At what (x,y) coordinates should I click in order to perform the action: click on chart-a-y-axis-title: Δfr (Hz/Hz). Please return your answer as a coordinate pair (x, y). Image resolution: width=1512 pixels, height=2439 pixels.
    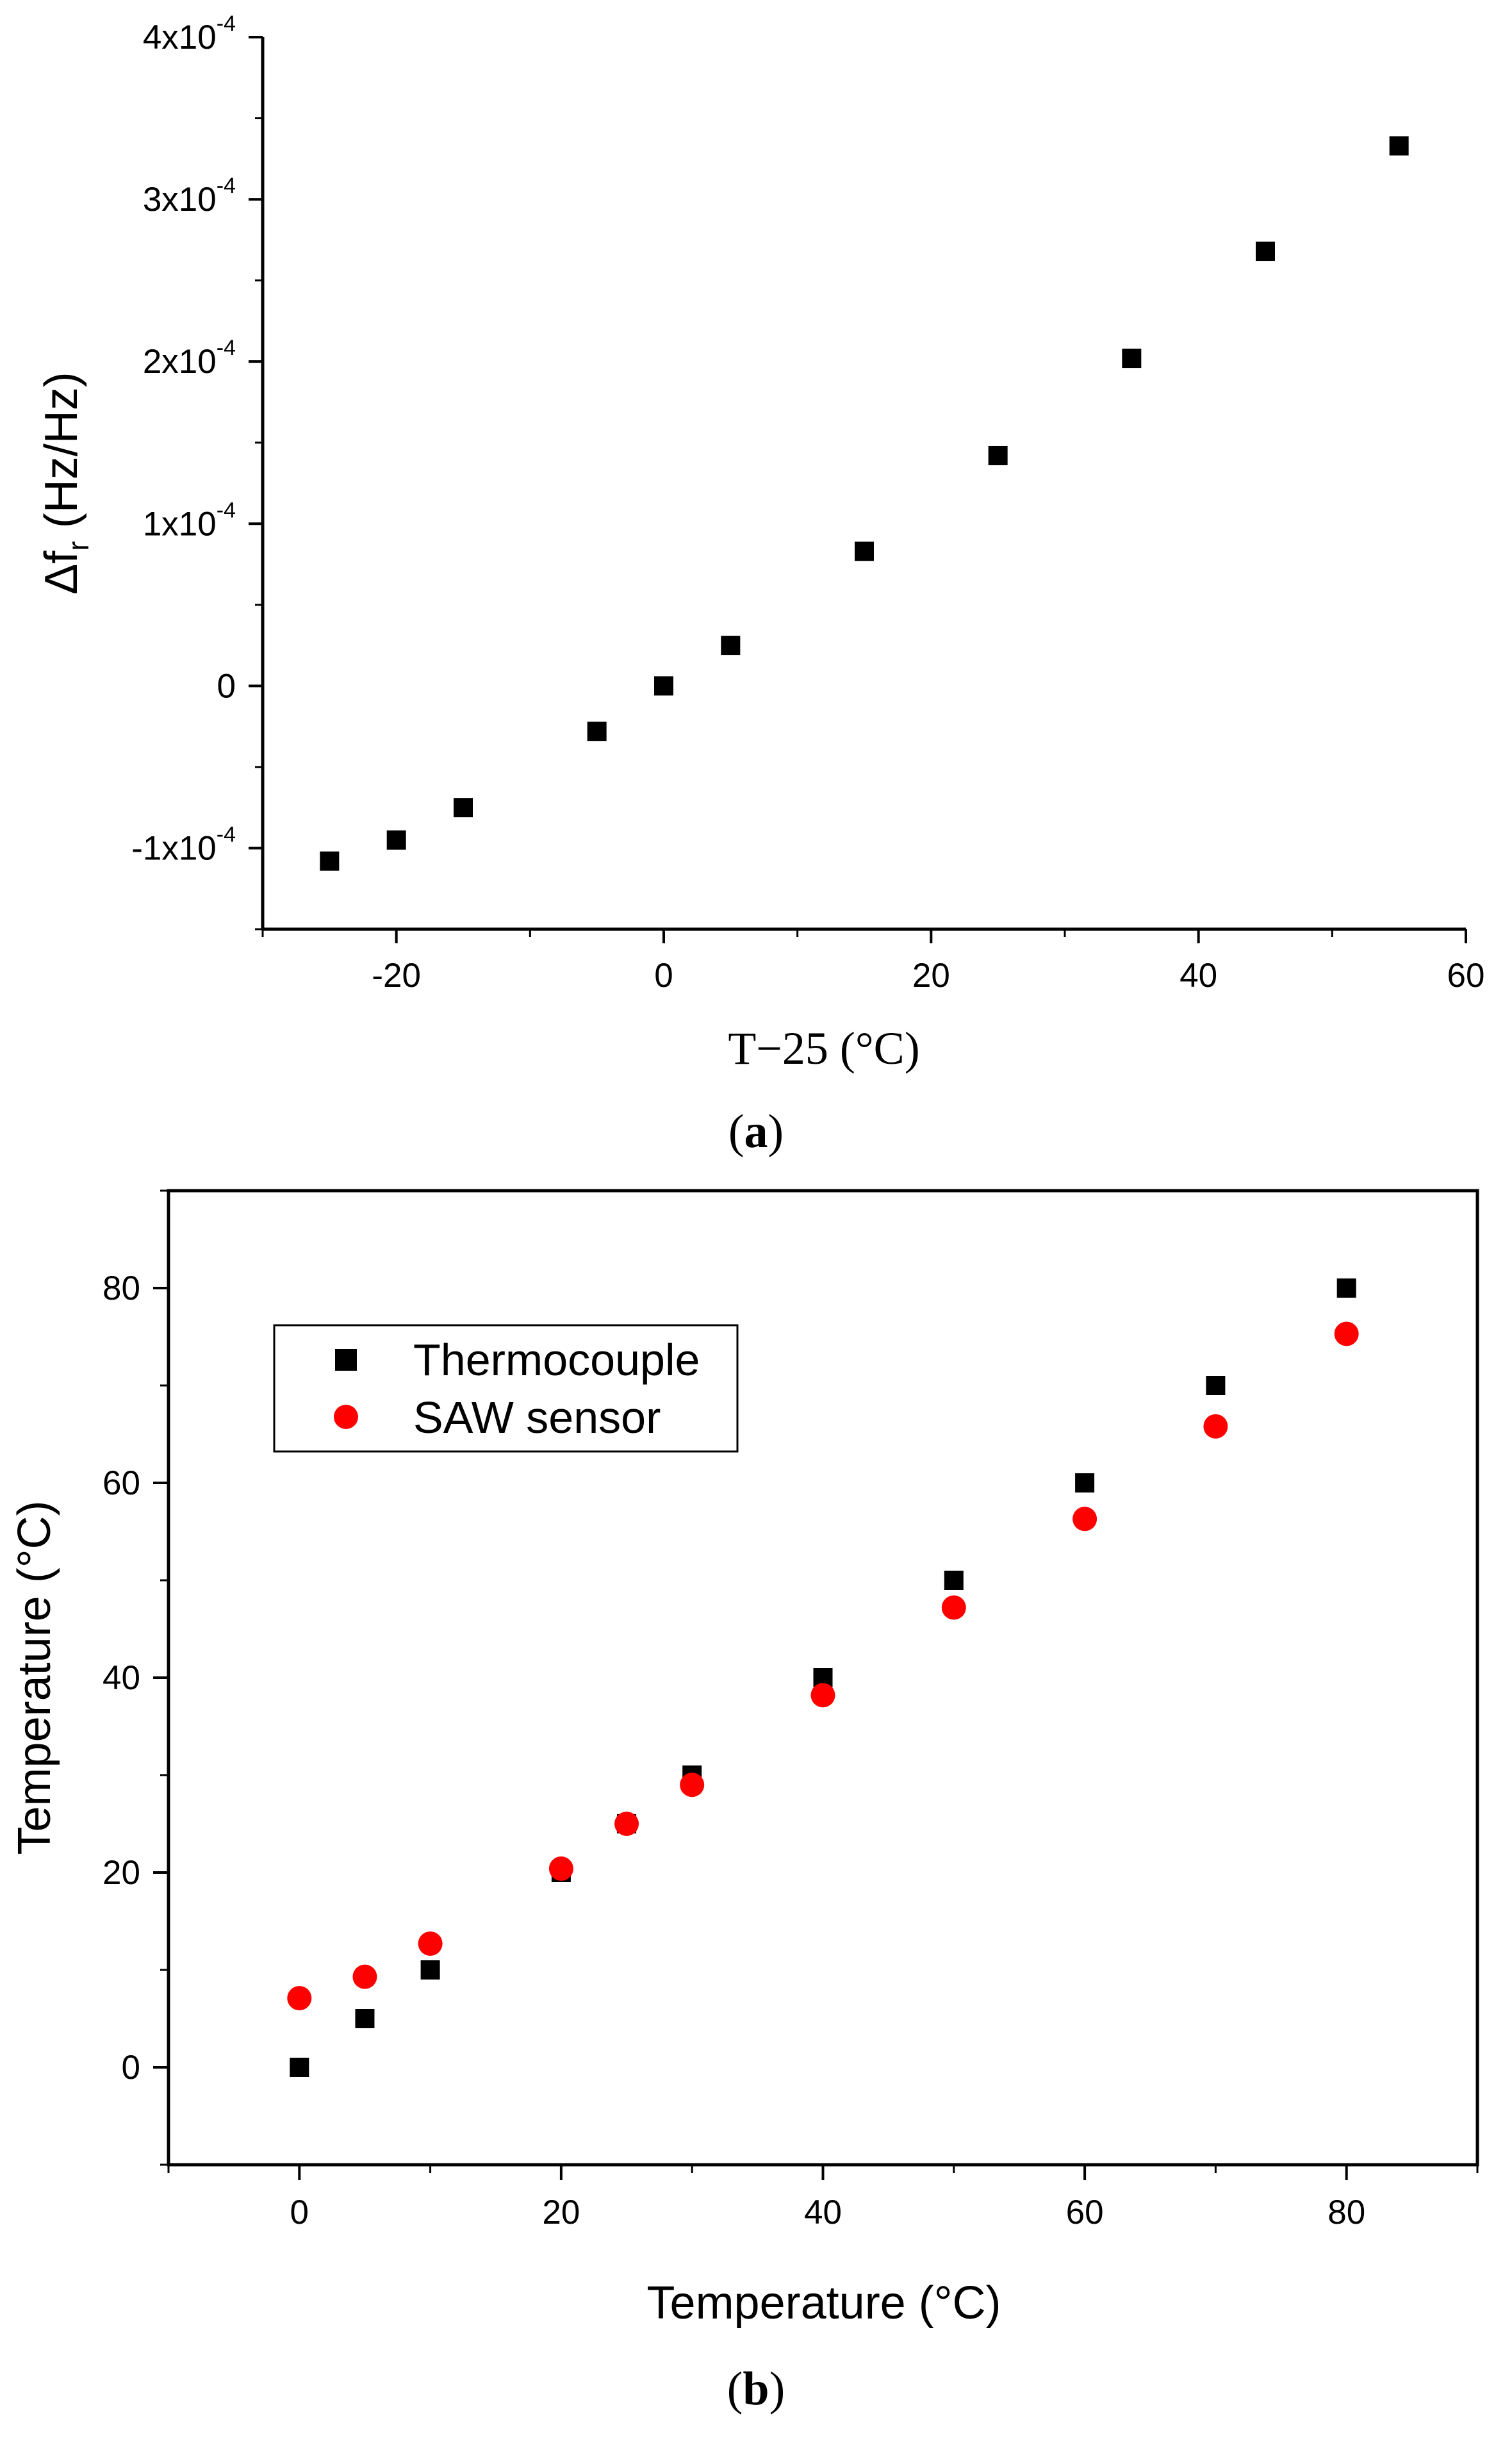
    Looking at the image, I should click on (65, 483).